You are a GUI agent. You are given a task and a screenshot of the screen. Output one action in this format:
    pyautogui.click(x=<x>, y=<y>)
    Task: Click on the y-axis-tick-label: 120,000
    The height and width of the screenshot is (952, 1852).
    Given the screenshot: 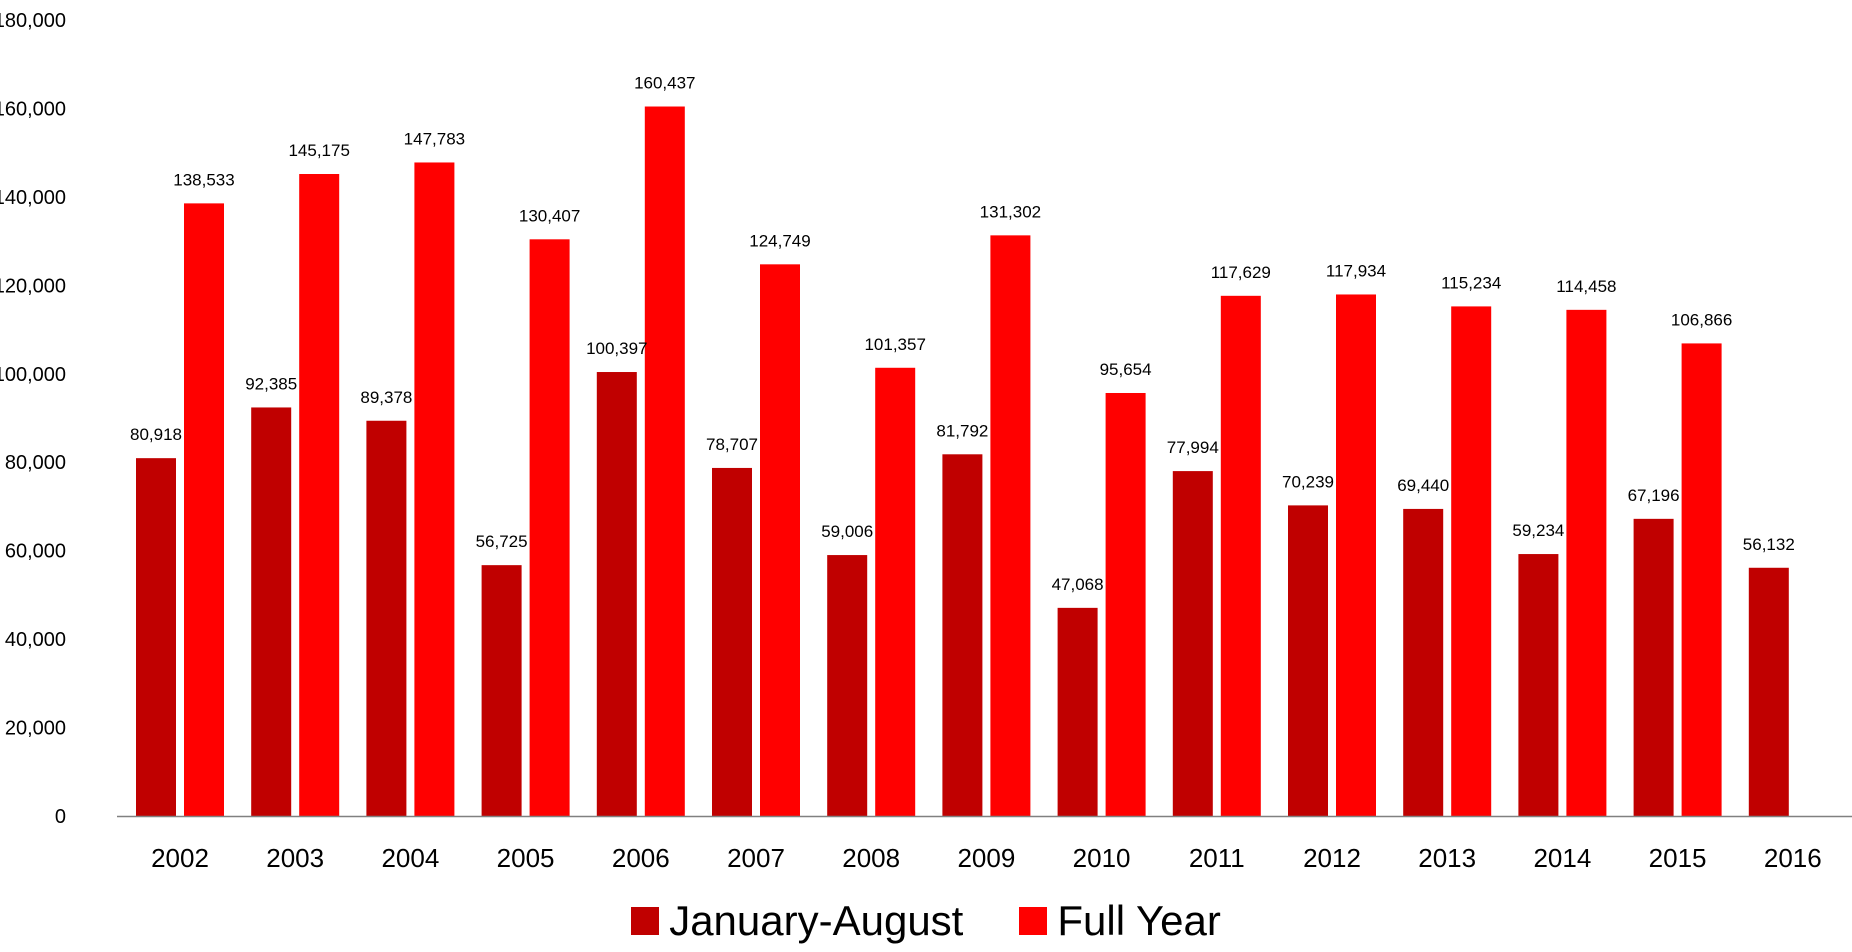 What is the action you would take?
    pyautogui.click(x=33, y=286)
    